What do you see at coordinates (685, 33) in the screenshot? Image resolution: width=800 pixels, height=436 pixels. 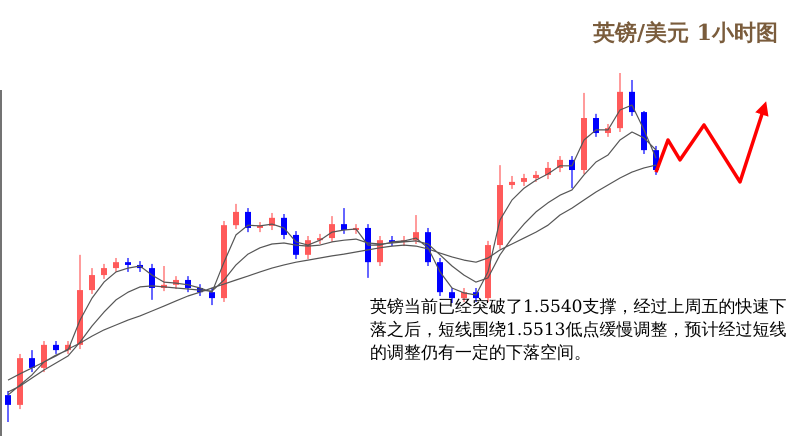 I see `chart-title: 英镑/美元 1小时图` at bounding box center [685, 33].